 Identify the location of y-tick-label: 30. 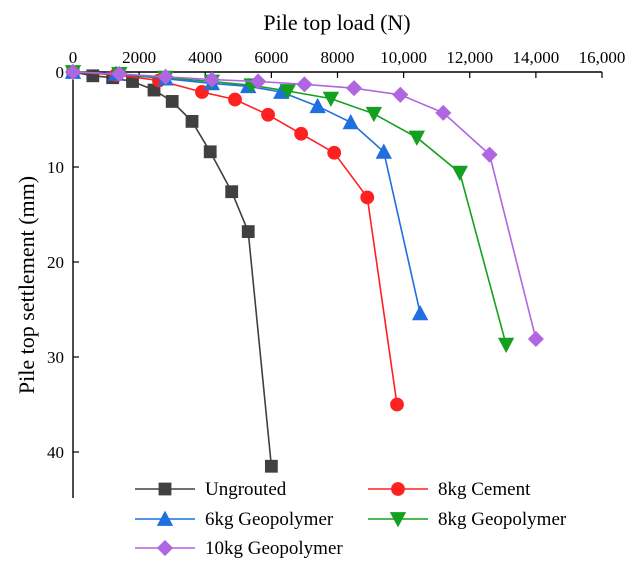
(55, 357).